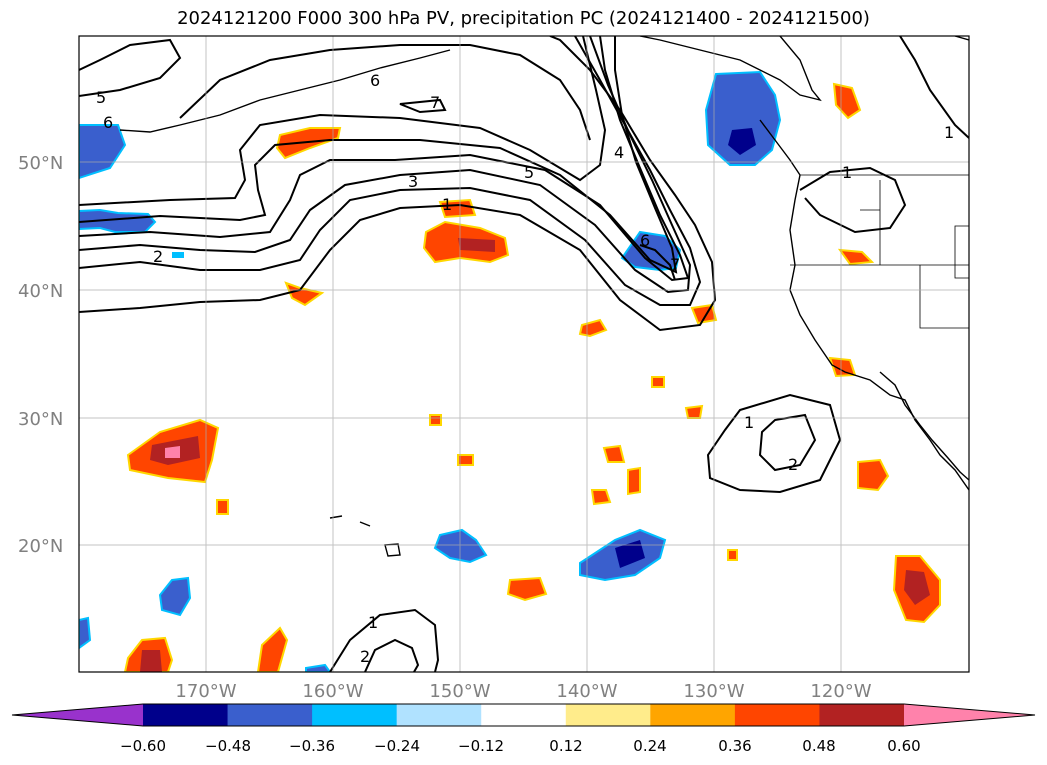  I want to click on precip-neg-alaska, so click(743, 118).